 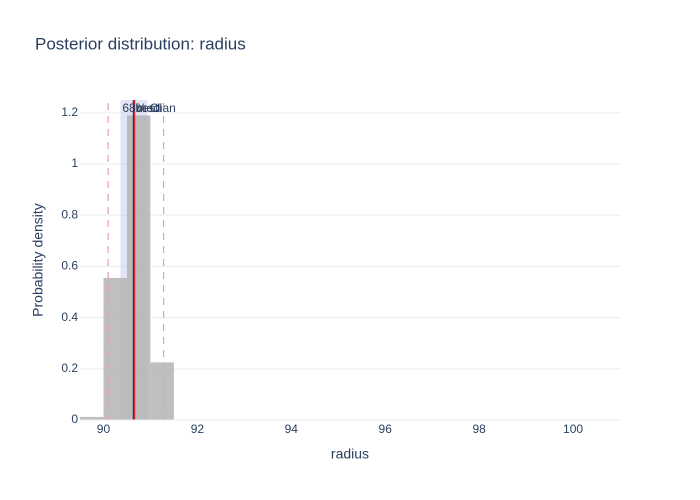 What do you see at coordinates (350, 454) in the screenshot?
I see `x-axis-label: radius` at bounding box center [350, 454].